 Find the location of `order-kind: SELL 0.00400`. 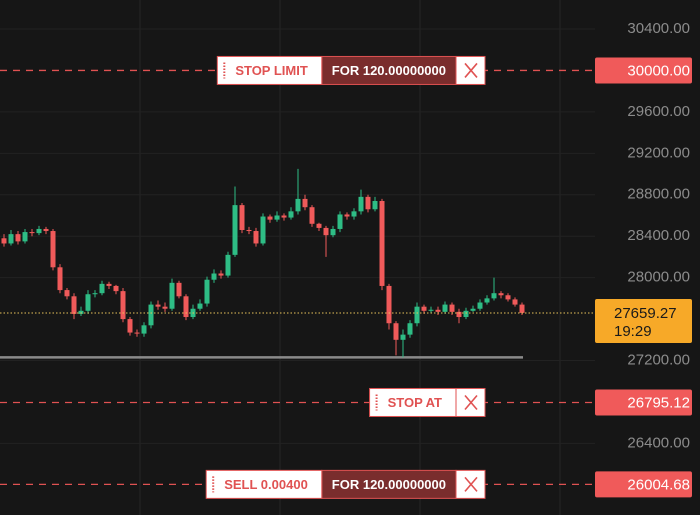

order-kind: SELL 0.00400 is located at coordinates (266, 484).